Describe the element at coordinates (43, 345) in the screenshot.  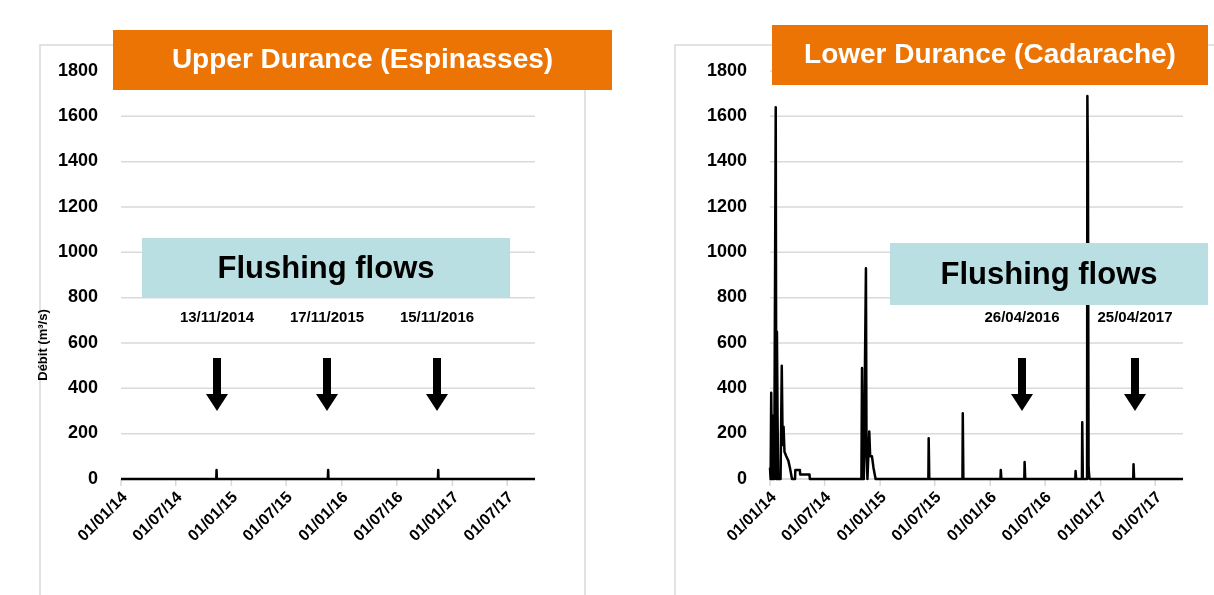
I see `y-axis-title: Débit (m³/s)` at that location.